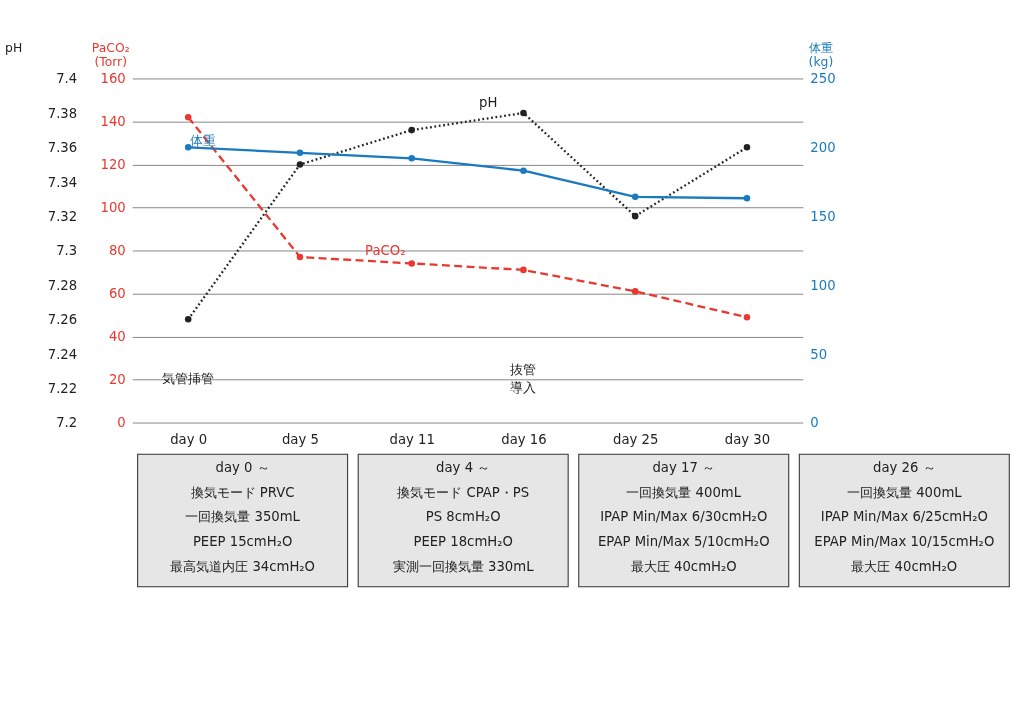  I want to click on y-tick-label: 80, so click(117, 251).